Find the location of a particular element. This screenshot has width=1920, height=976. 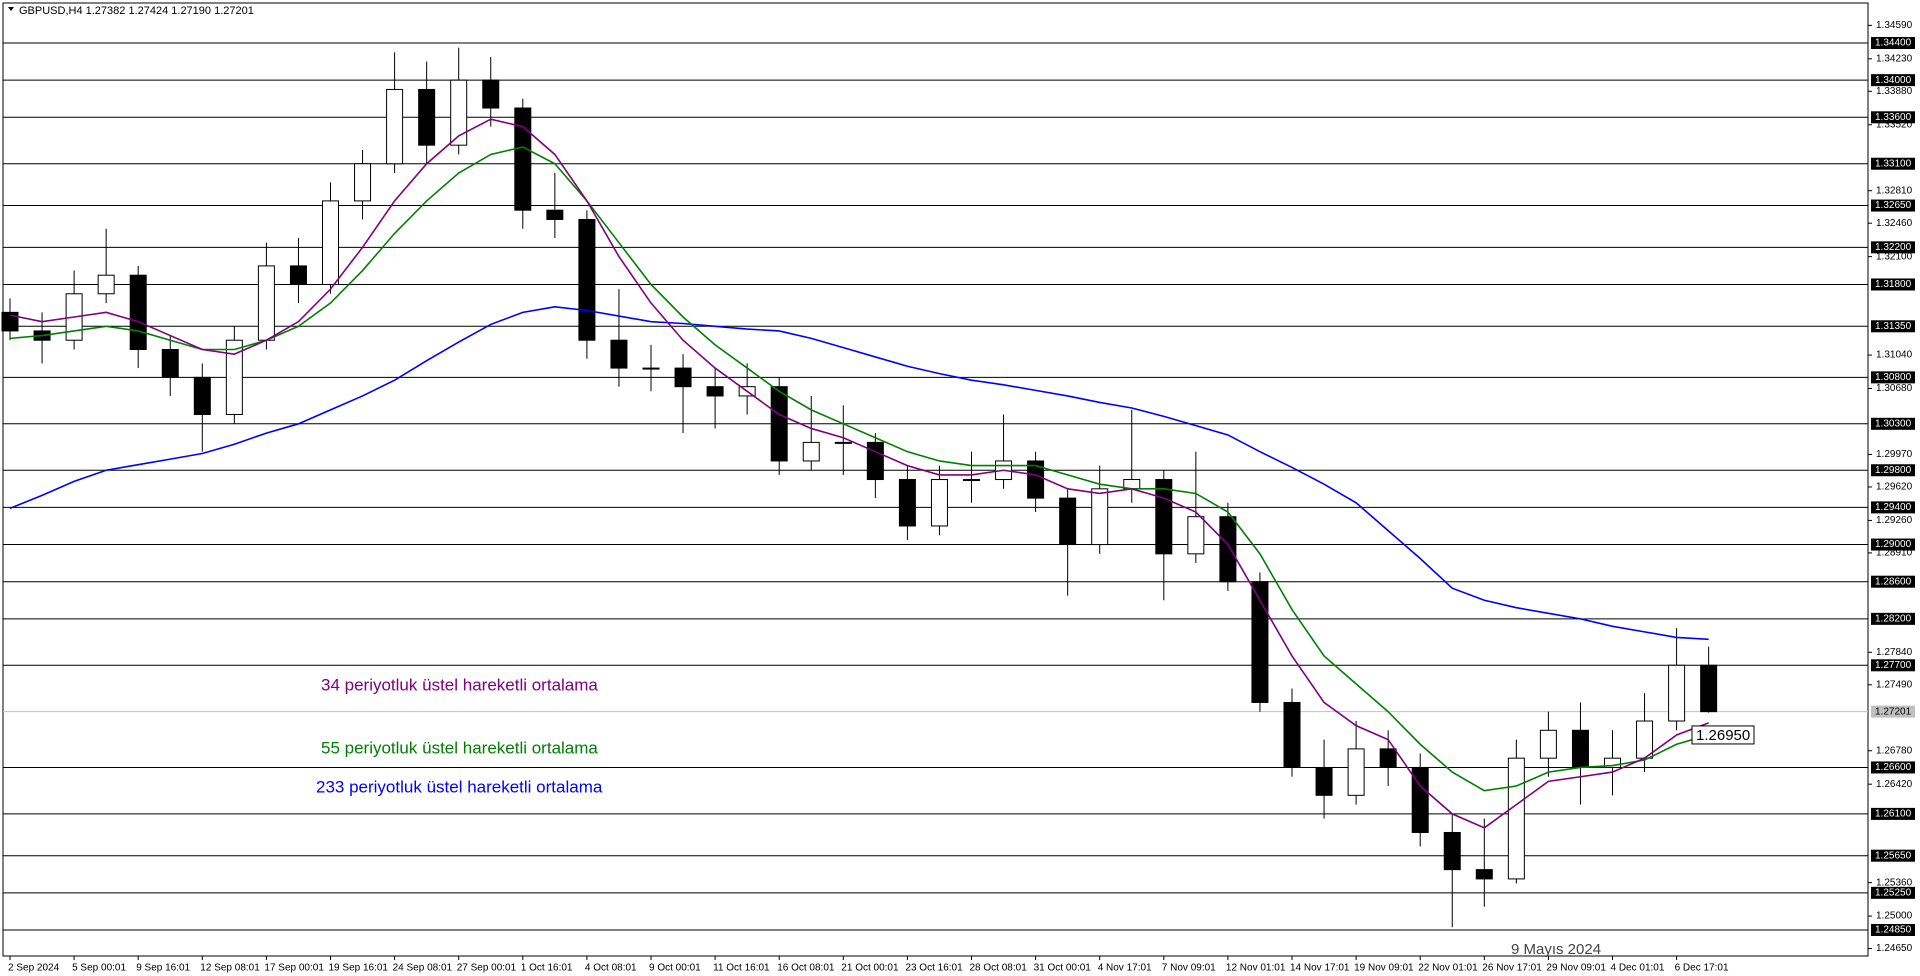

x-tick-label: 4 Dec 01:01 is located at coordinates (1638, 968).